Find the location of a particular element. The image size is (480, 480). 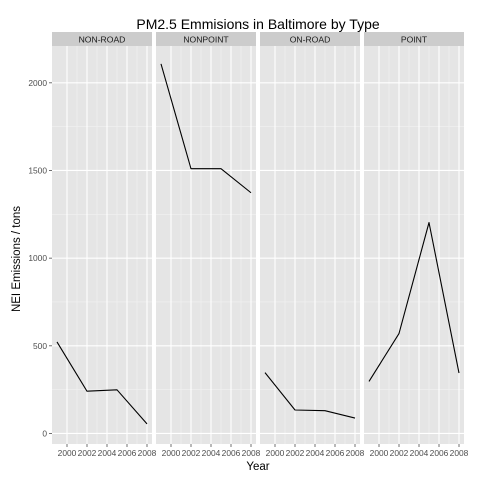

y-tick-label: 500 is located at coordinates (40, 346).